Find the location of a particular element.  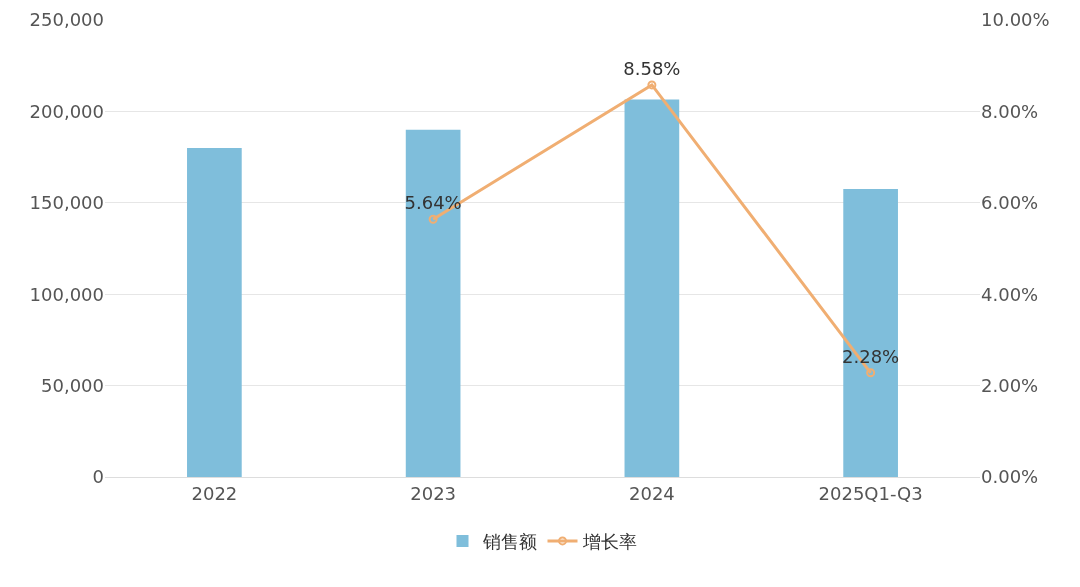

y-tick-label: 50,000 is located at coordinates (72, 385).